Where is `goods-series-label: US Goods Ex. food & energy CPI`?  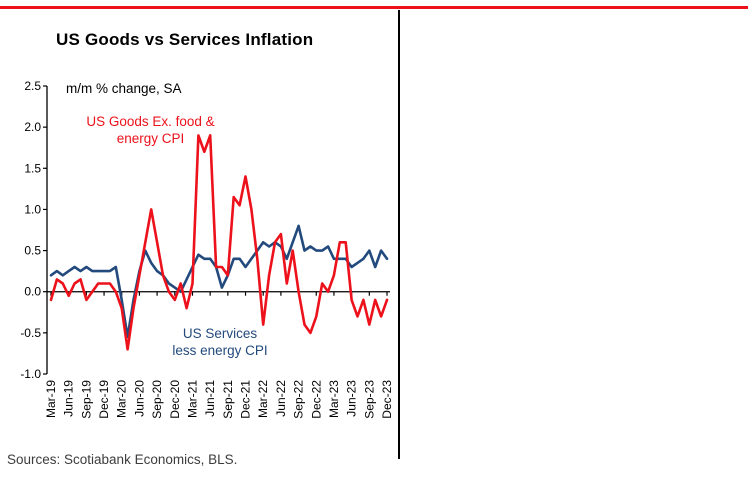 goods-series-label: US Goods Ex. food & energy CPI is located at coordinates (150, 130).